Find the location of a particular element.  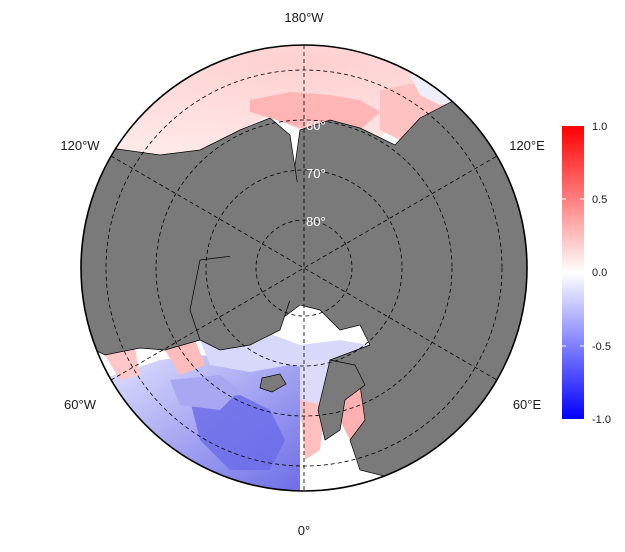

lon-label-60w: 60°W is located at coordinates (80, 404).